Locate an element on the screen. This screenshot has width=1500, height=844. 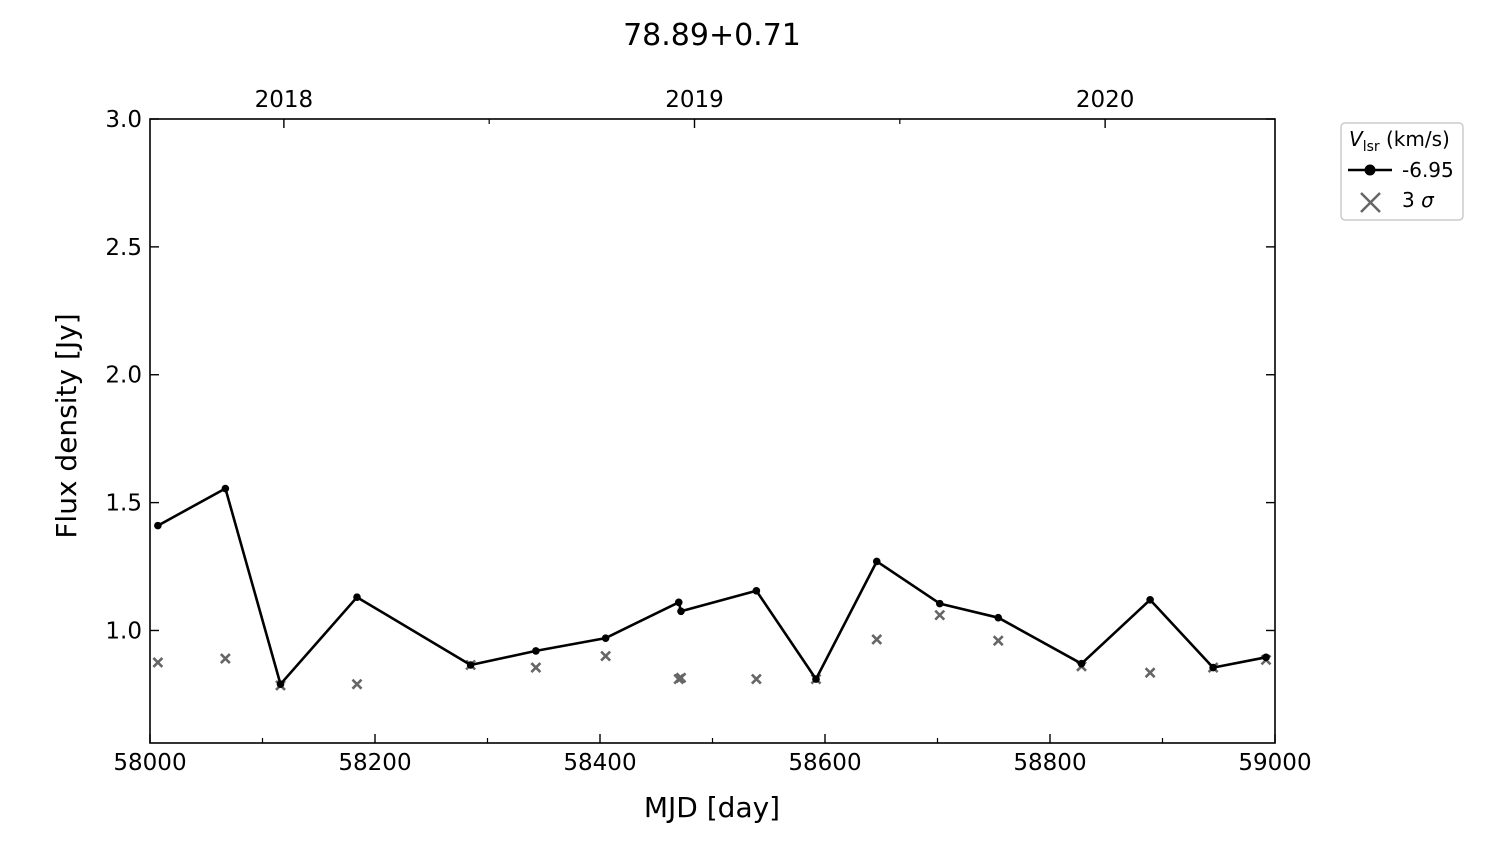
y-tick-label: 2.0 is located at coordinates (123, 376).